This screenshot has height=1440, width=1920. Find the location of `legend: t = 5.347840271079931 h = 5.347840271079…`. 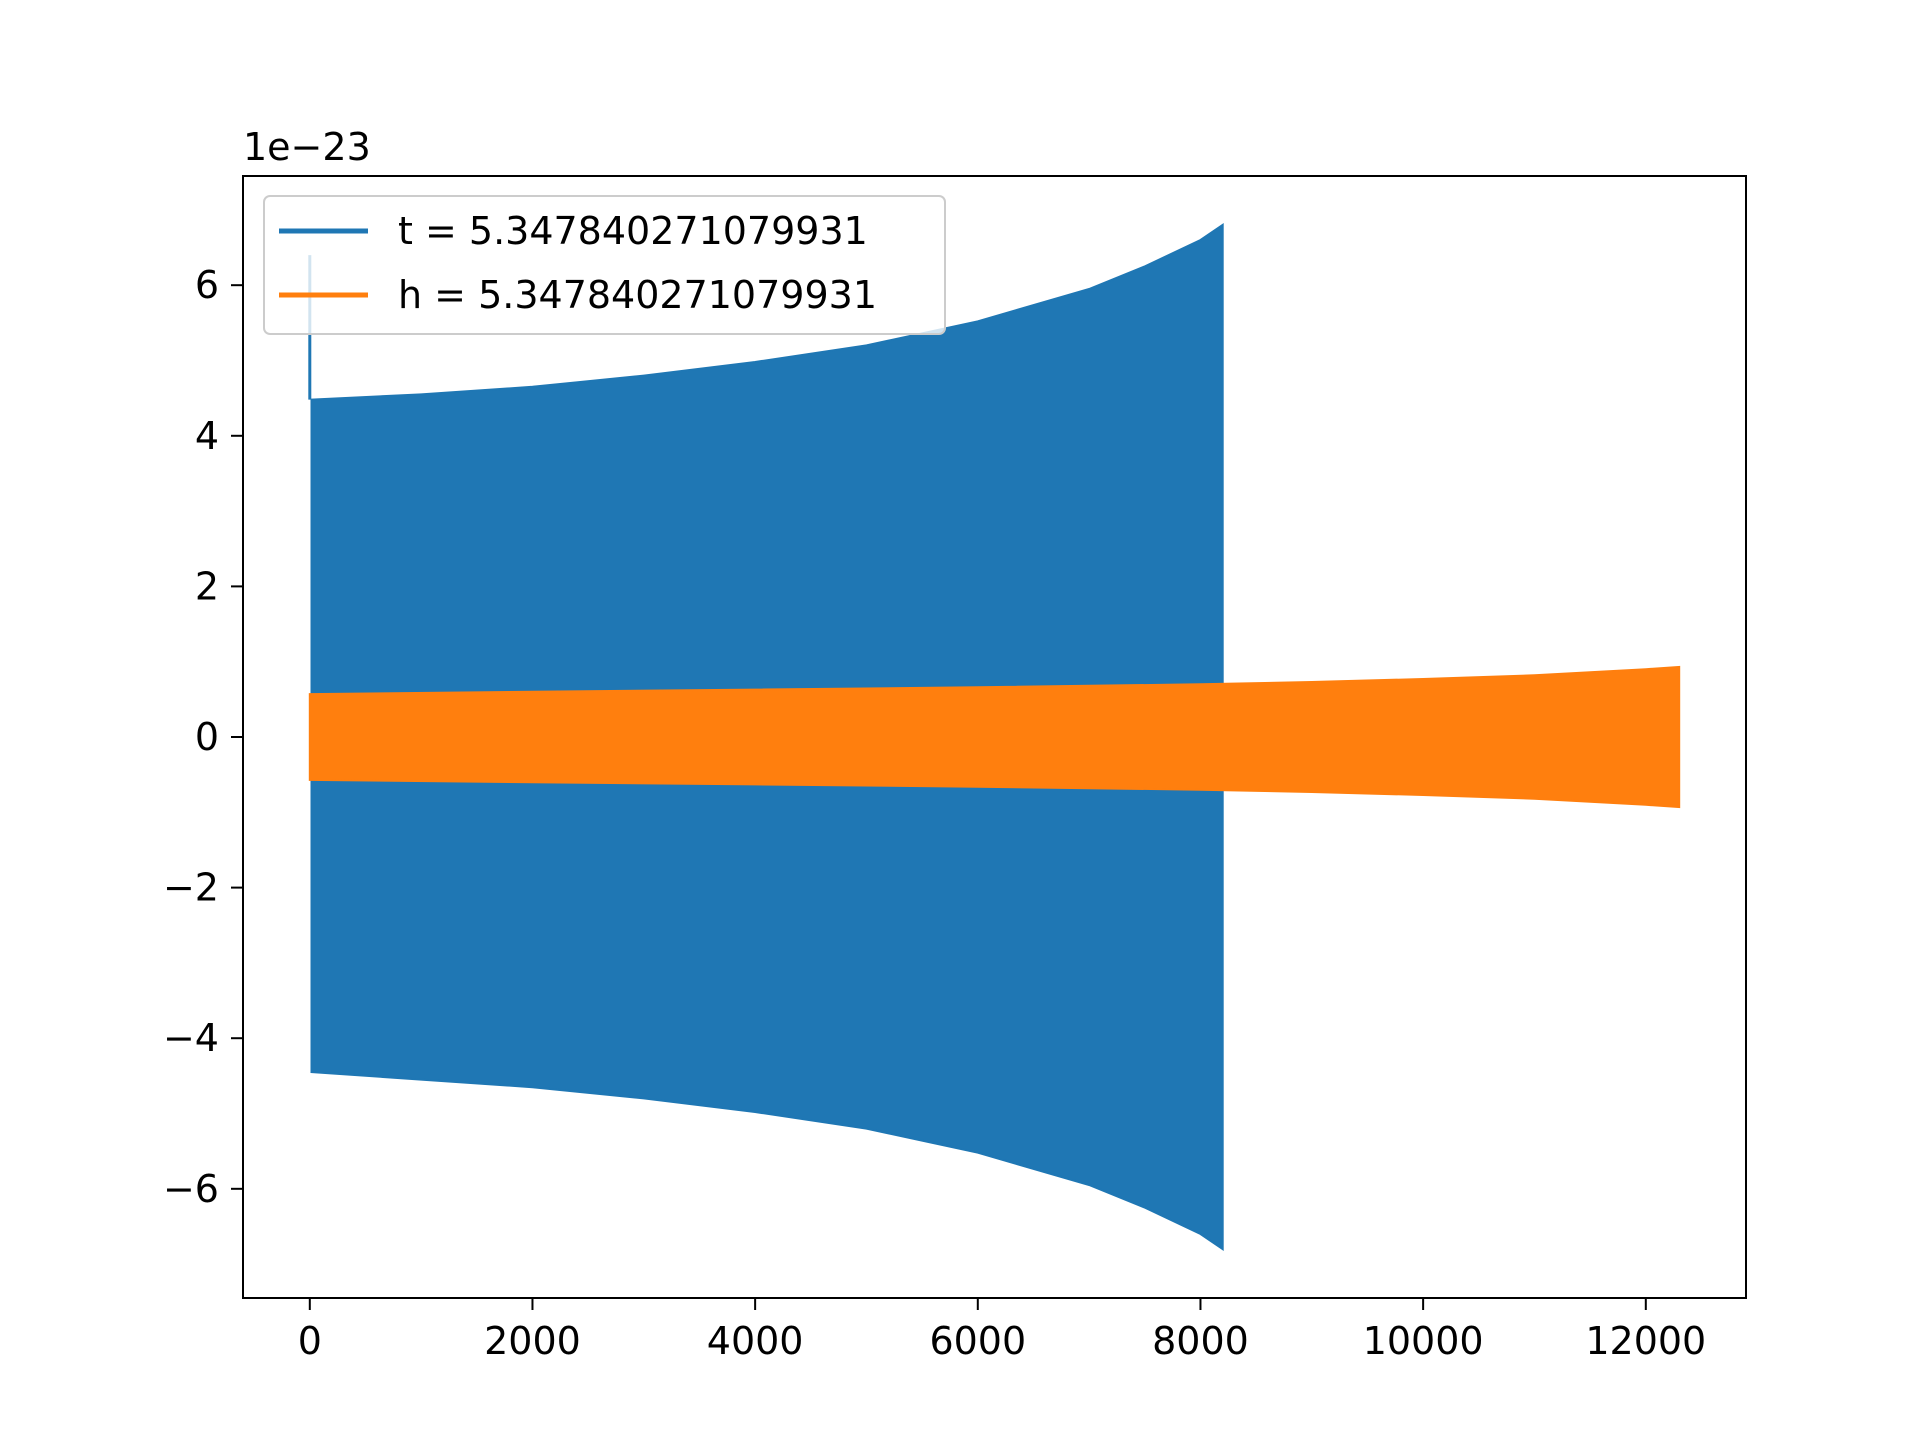

legend: t = 5.347840271079931 h = 5.347840271079… is located at coordinates (604, 265).